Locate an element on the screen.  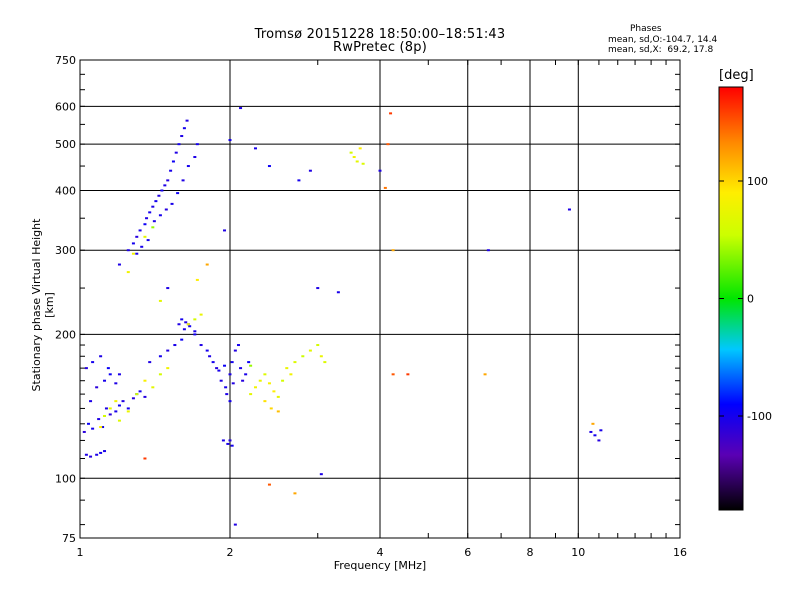
y-tick-labels: 75 100 200 300 400 500 600 750 is located at coordinates (65, 299).